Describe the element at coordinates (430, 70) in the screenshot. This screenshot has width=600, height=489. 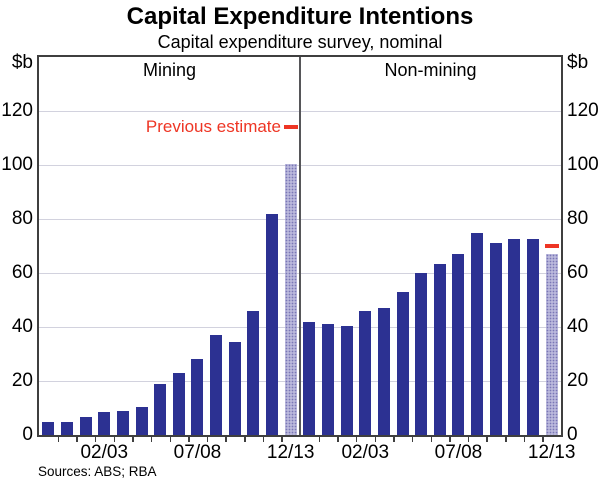
I see `panel-label-non-mining: Non-mining` at that location.